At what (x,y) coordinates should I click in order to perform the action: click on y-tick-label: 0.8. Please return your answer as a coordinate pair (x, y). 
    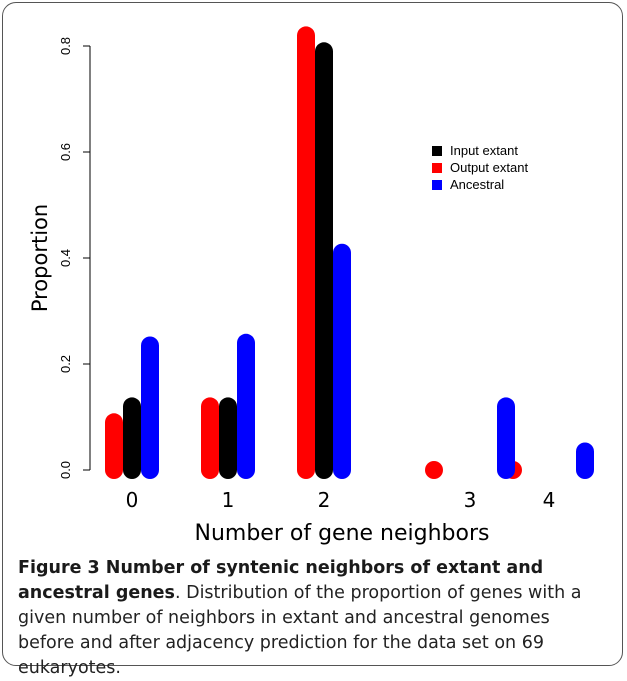
    Looking at the image, I should click on (65, 46).